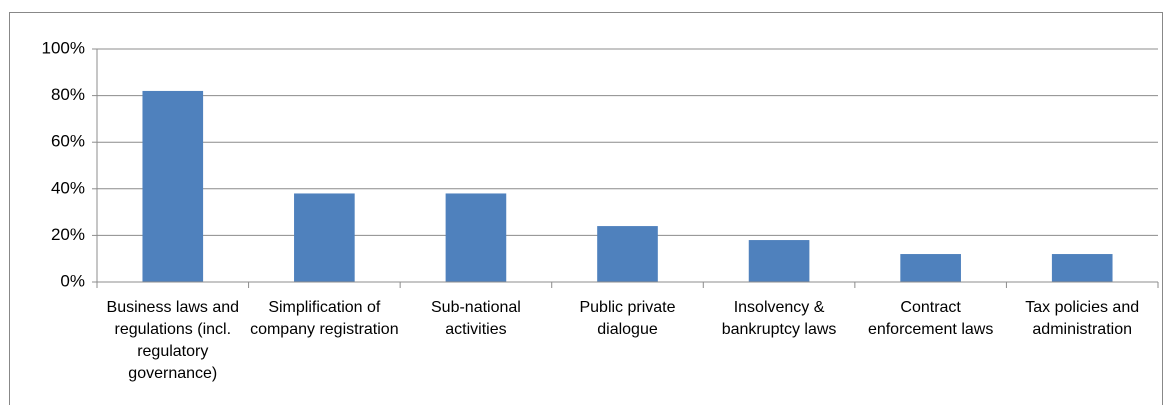 This screenshot has width=1170, height=405. I want to click on y-tick-label: 0%, so click(72, 280).